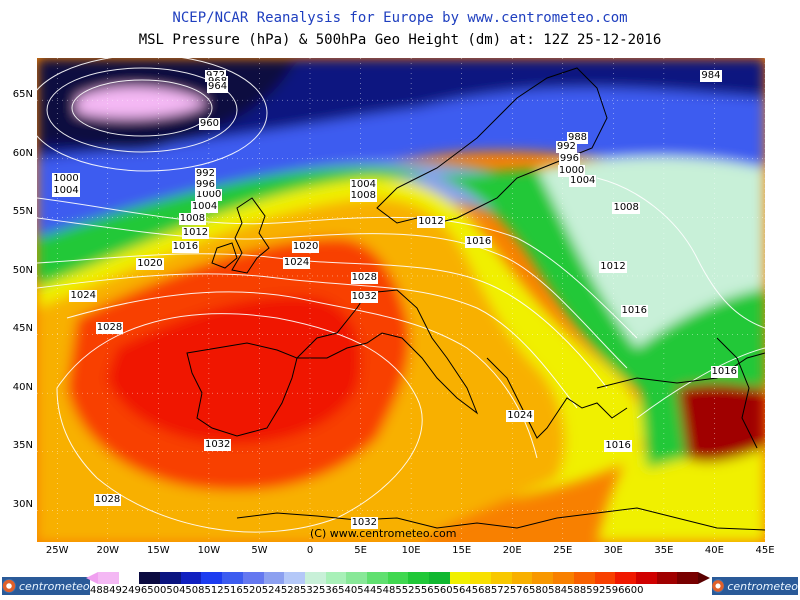 This screenshot has width=800, height=600. I want to click on lon-label: 5W, so click(259, 550).